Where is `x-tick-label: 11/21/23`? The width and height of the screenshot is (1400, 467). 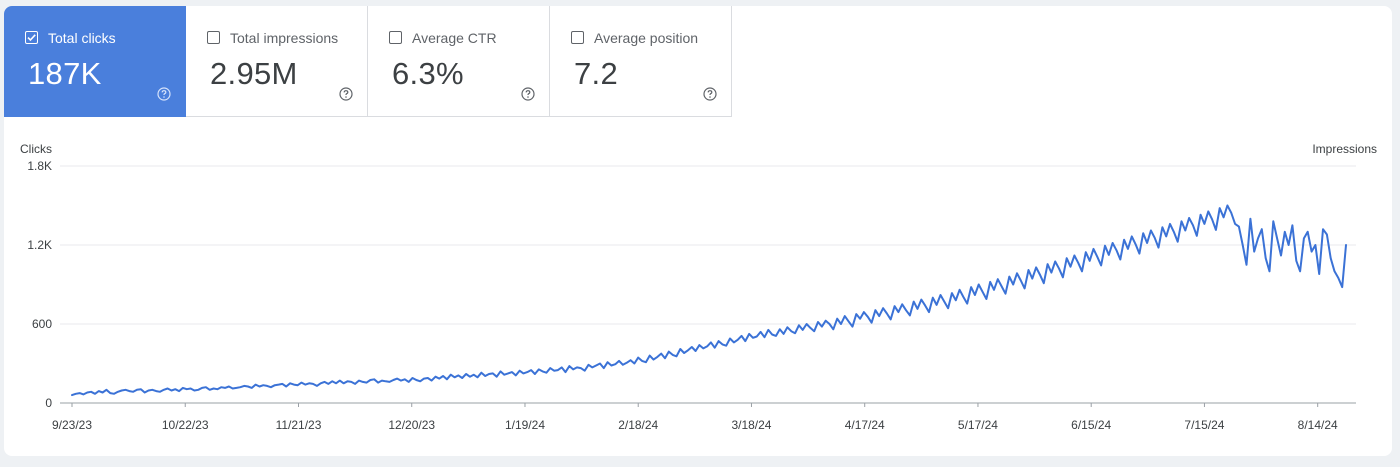 x-tick-label: 11/21/23 is located at coordinates (299, 425).